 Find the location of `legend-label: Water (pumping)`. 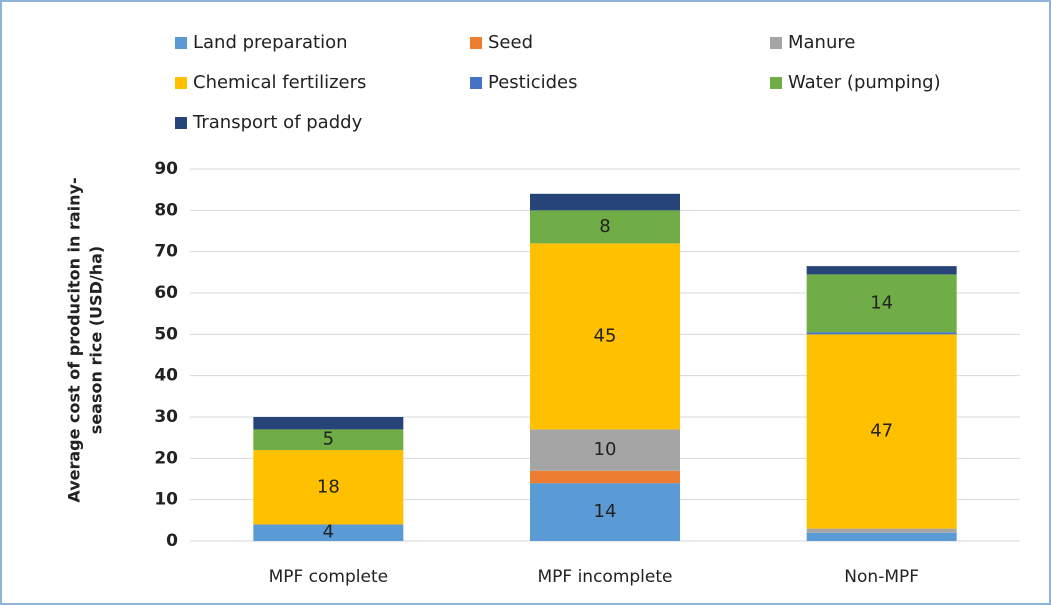

legend-label: Water (pumping) is located at coordinates (864, 82).